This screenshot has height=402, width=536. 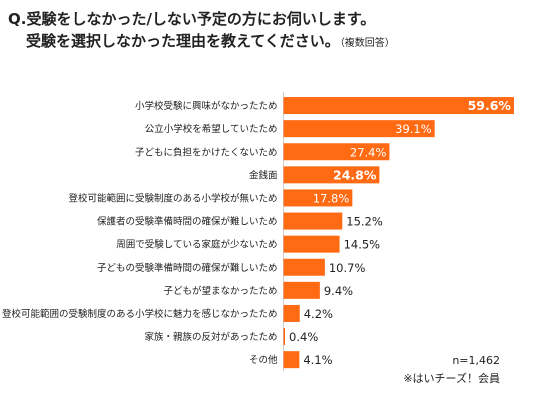 I want to click on category-label: その他, so click(x=263, y=360).